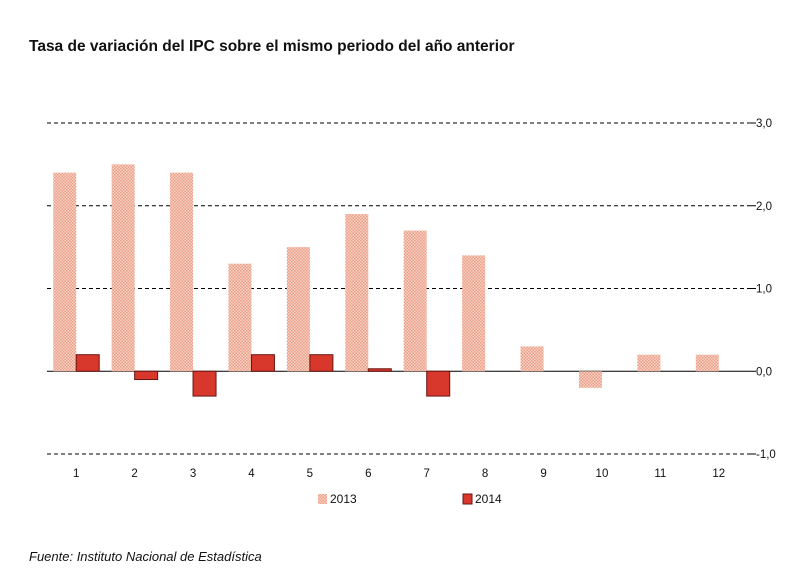  I want to click on x-tick-label: 9, so click(543, 474).